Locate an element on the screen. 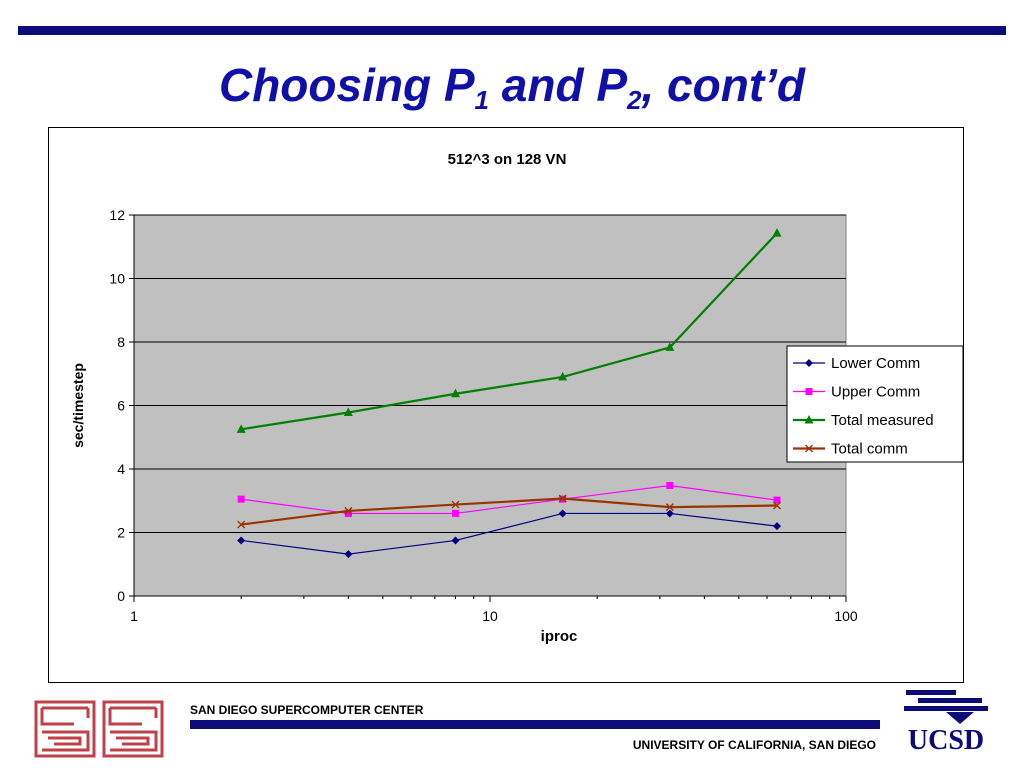 This screenshot has height=768, width=1024. x-tick-label-2: 100 is located at coordinates (846, 616).